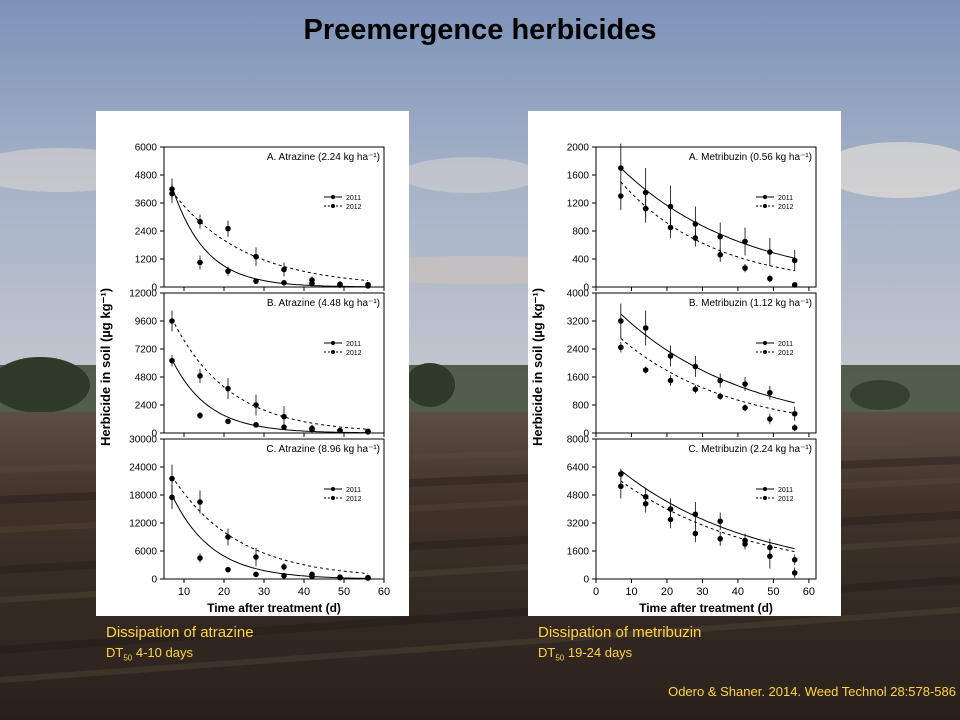 Image resolution: width=960 pixels, height=720 pixels. I want to click on x-tick-label: 60, so click(384, 592).